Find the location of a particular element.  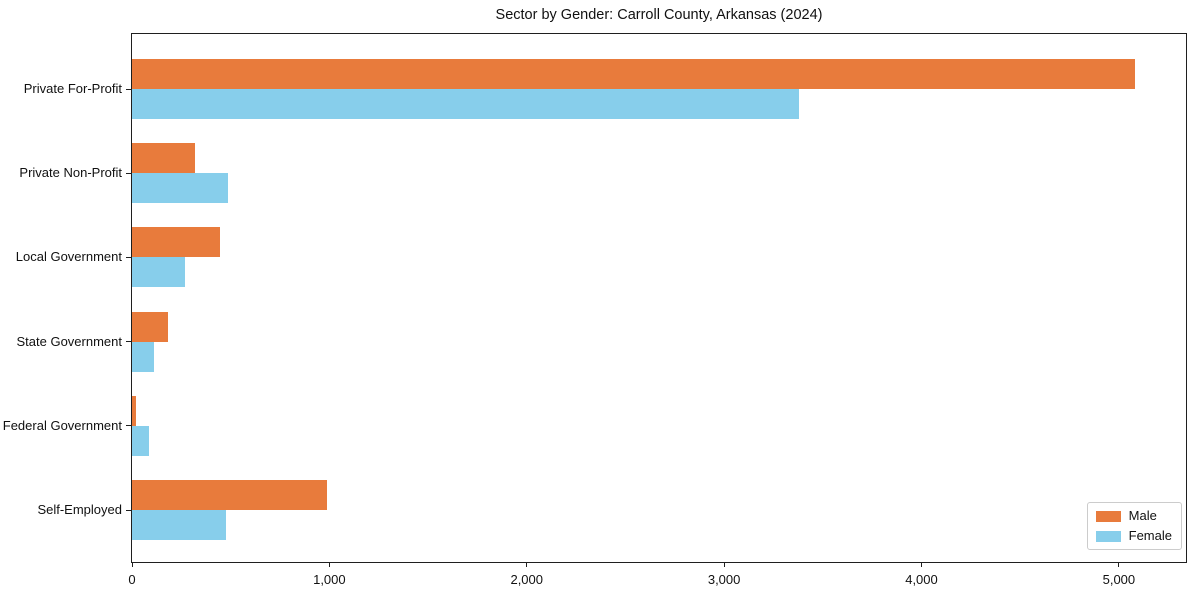

x-tick-label-3000: 3,000 is located at coordinates (724, 579).